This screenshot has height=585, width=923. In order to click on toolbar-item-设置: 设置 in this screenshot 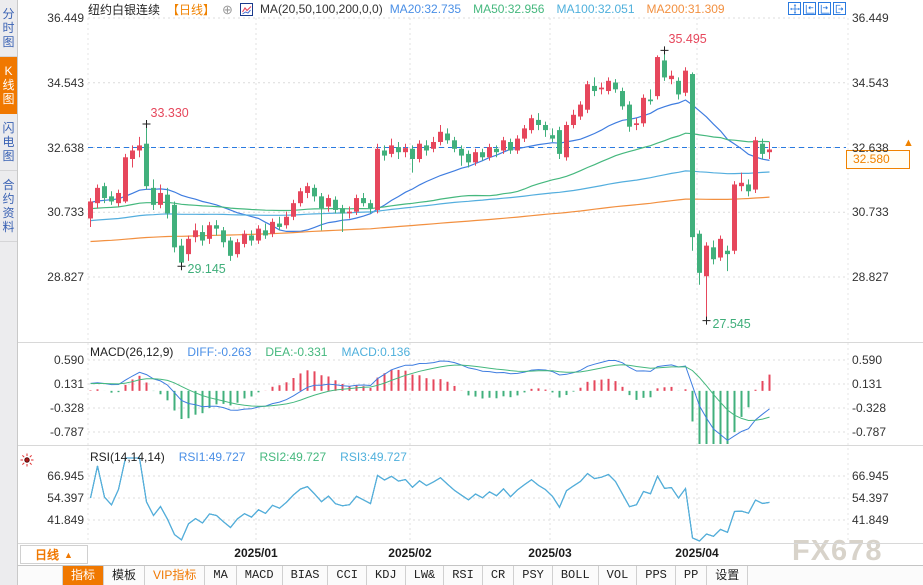, I will do `click(728, 575)`.